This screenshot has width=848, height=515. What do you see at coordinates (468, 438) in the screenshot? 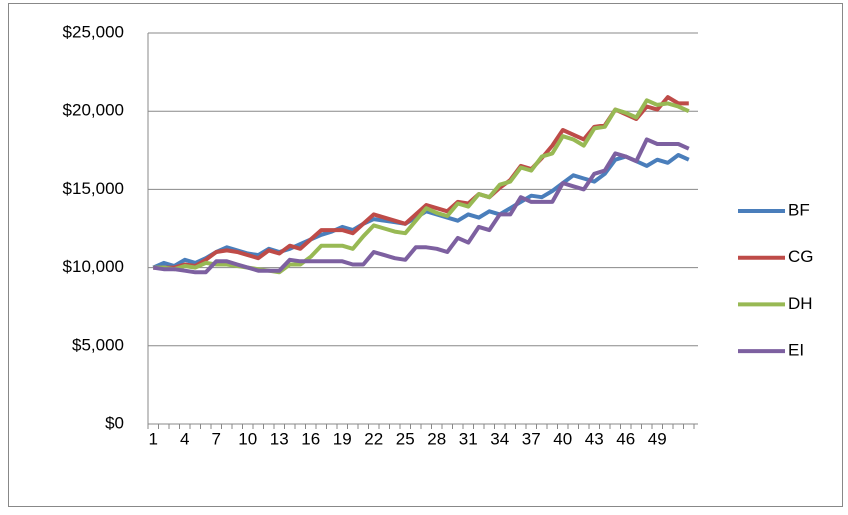
I see `x-tick-label: 31` at bounding box center [468, 438].